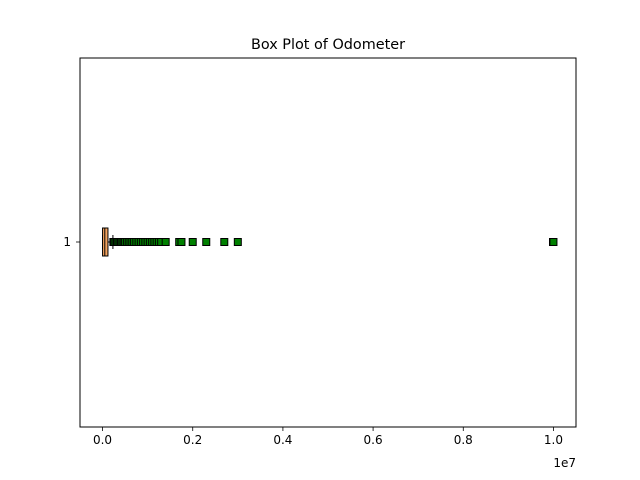  Describe the element at coordinates (102, 440) in the screenshot. I see `x-tick-label: 0.0` at that location.